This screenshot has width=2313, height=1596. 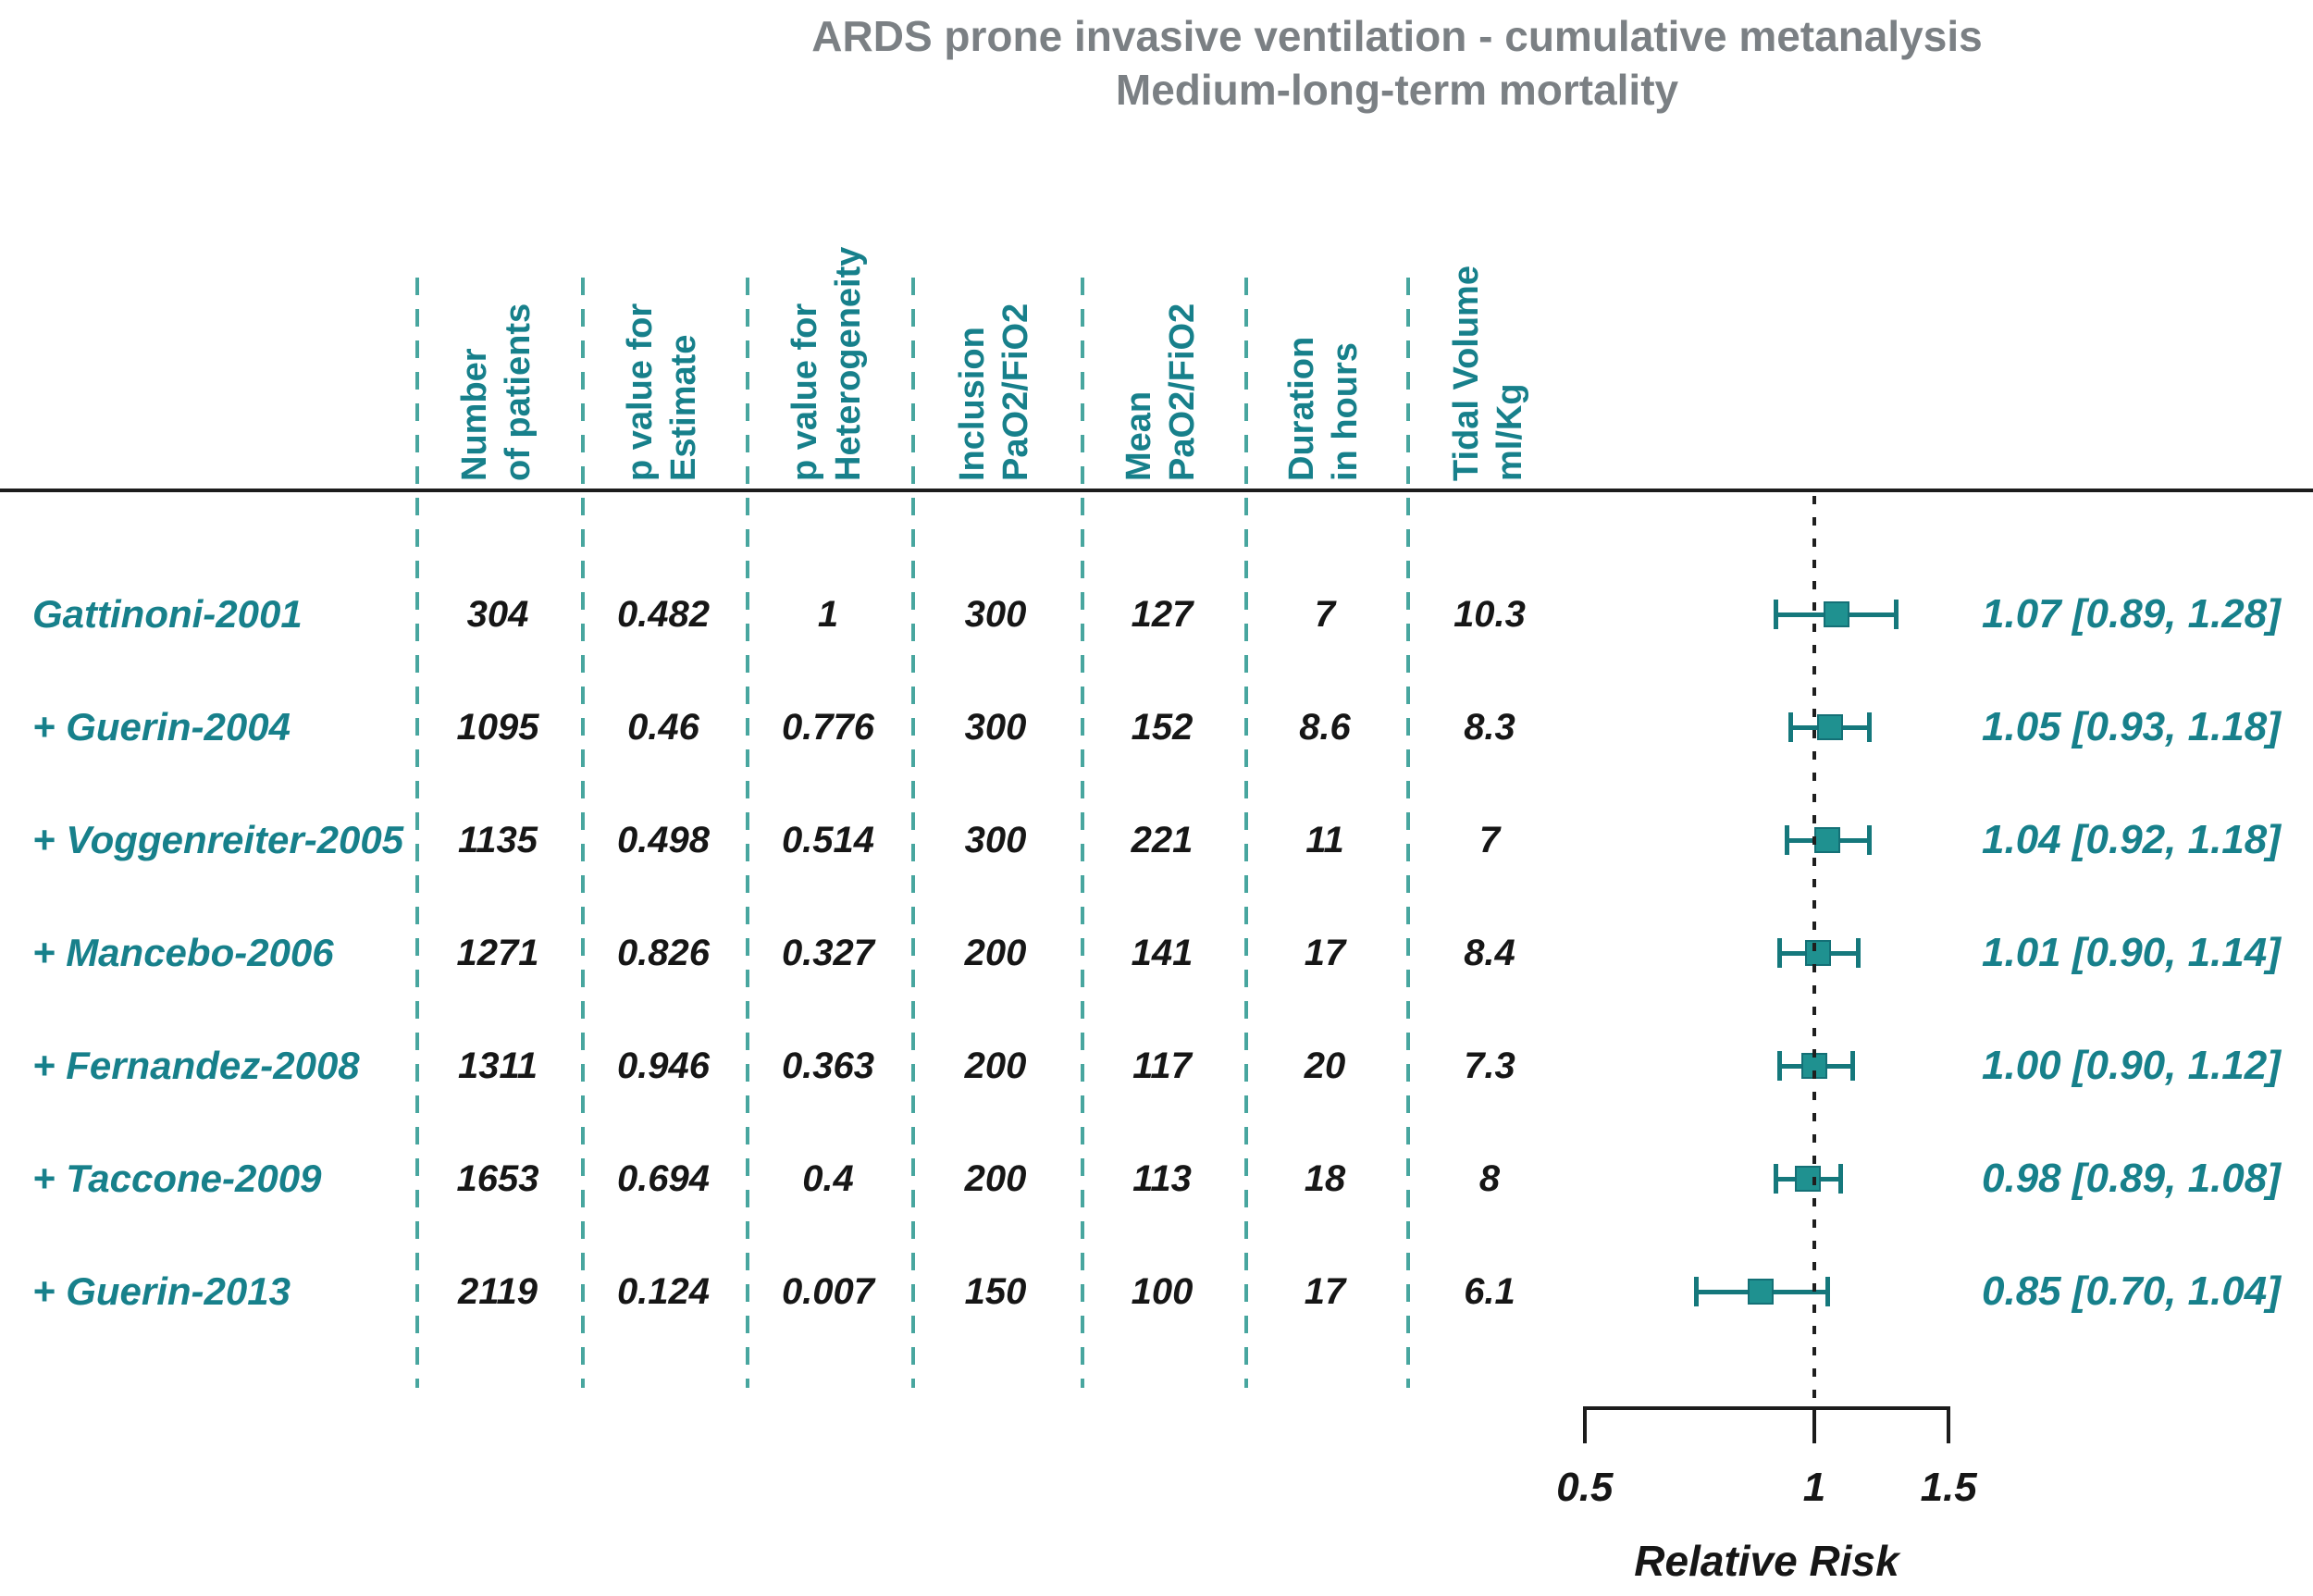 I want to click on cell-p_estimate: 0.498, so click(x=663, y=840).